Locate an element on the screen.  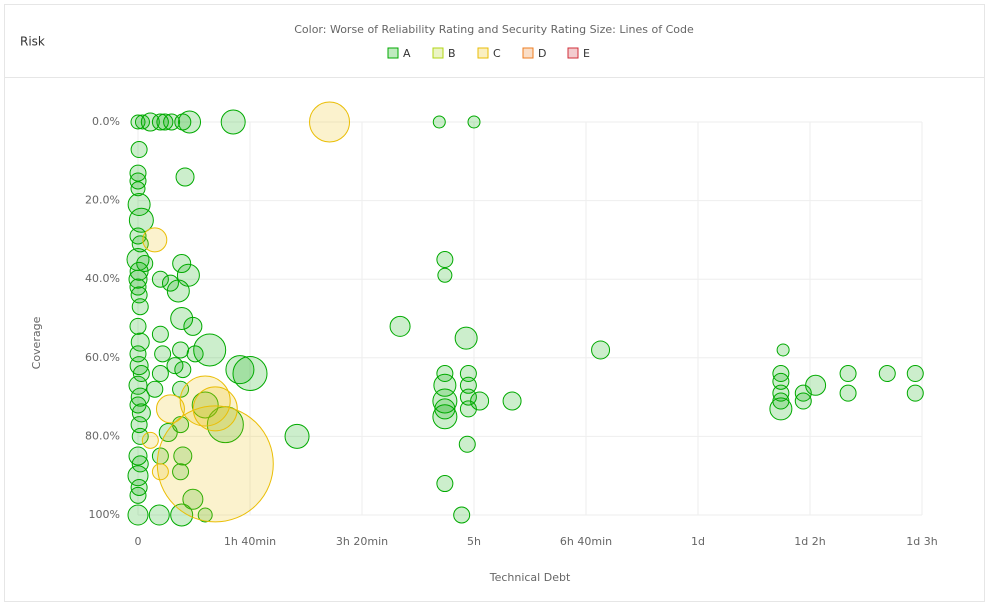
y-tick-label: 60.0% is located at coordinates (102, 357).